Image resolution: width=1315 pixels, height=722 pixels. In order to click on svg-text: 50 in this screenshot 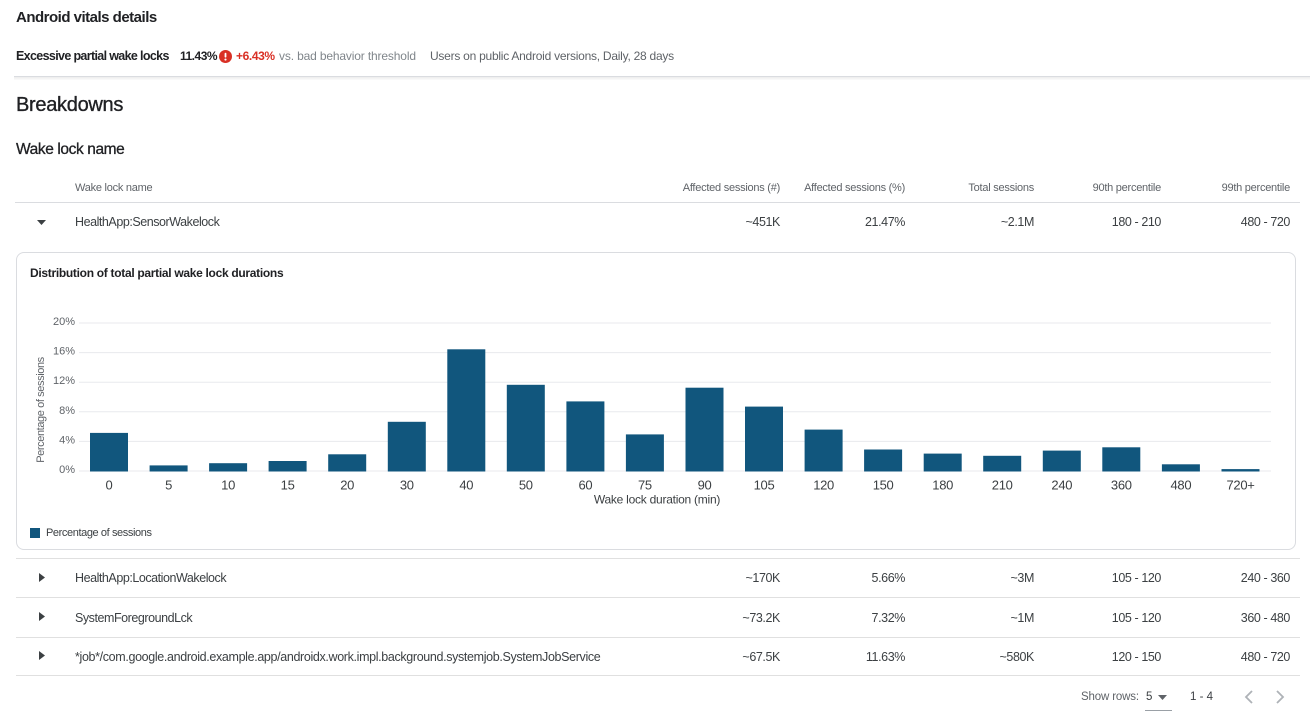, I will do `click(526, 485)`.